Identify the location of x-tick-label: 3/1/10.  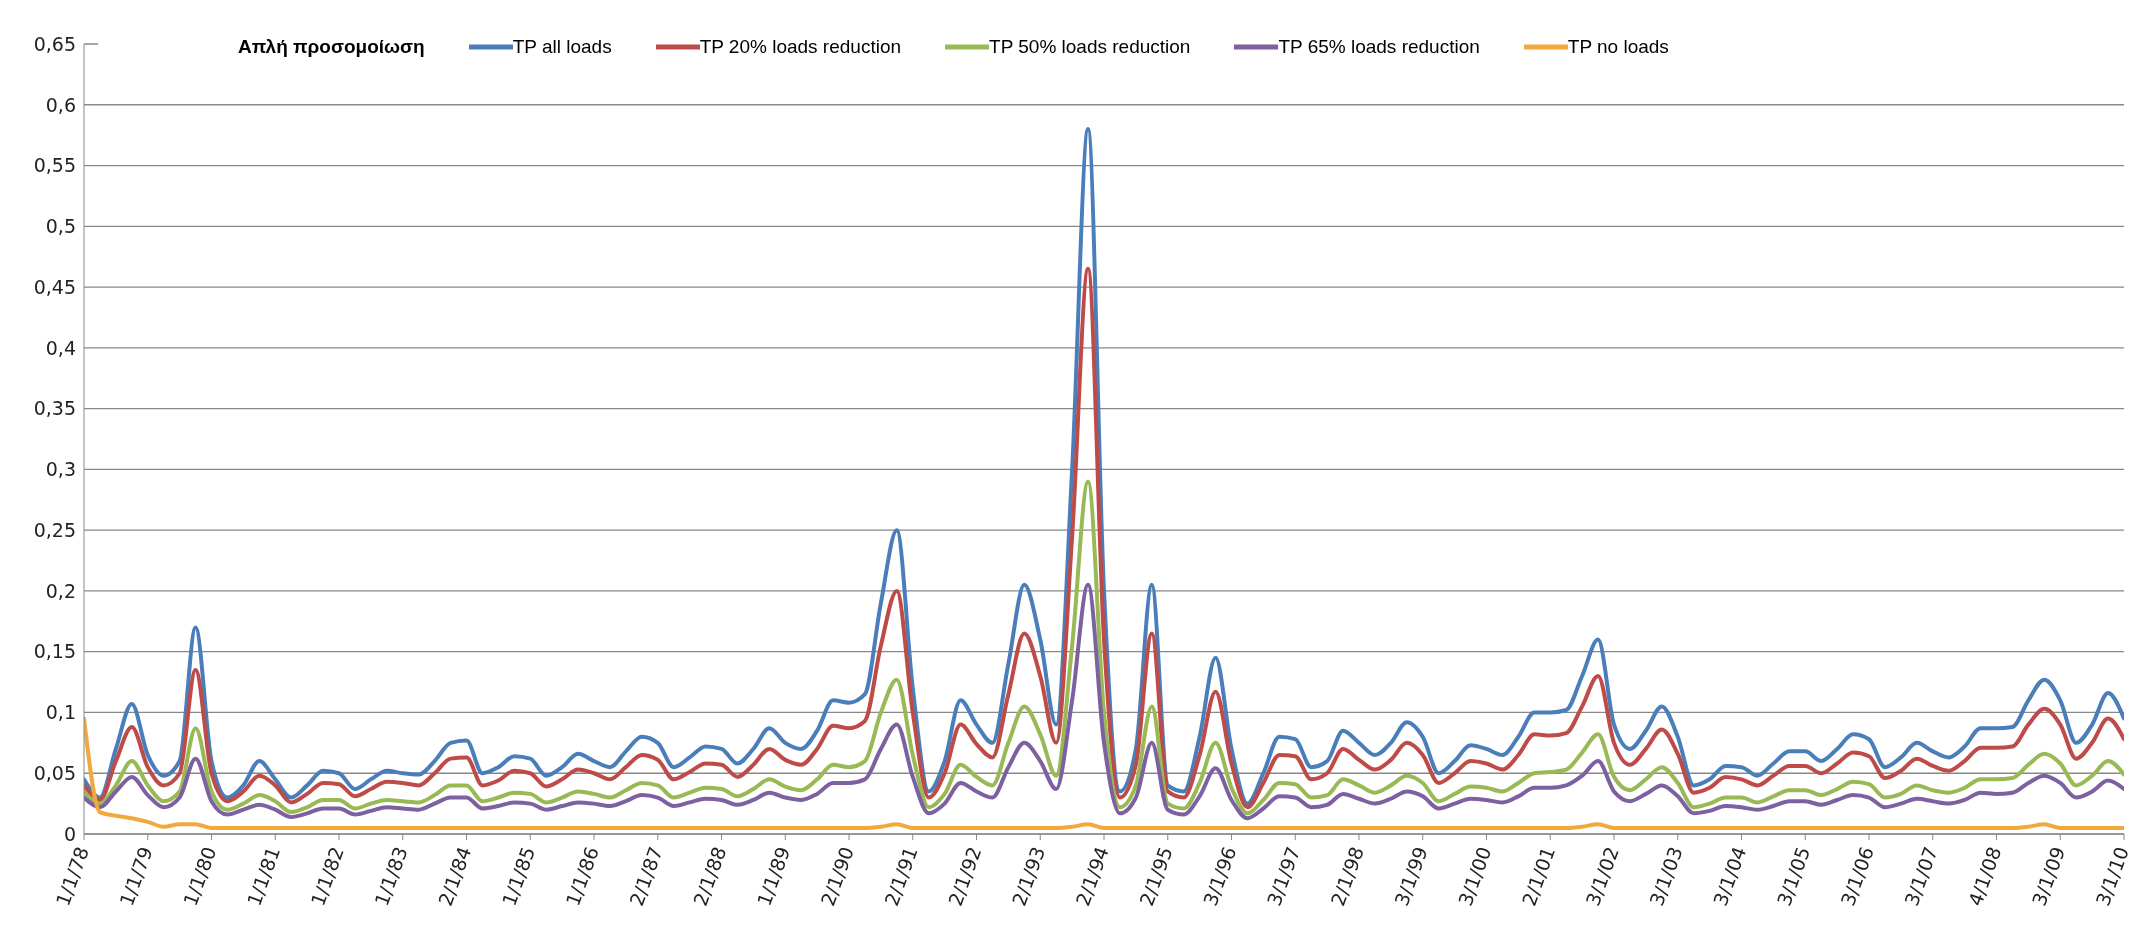
(2112, 876).